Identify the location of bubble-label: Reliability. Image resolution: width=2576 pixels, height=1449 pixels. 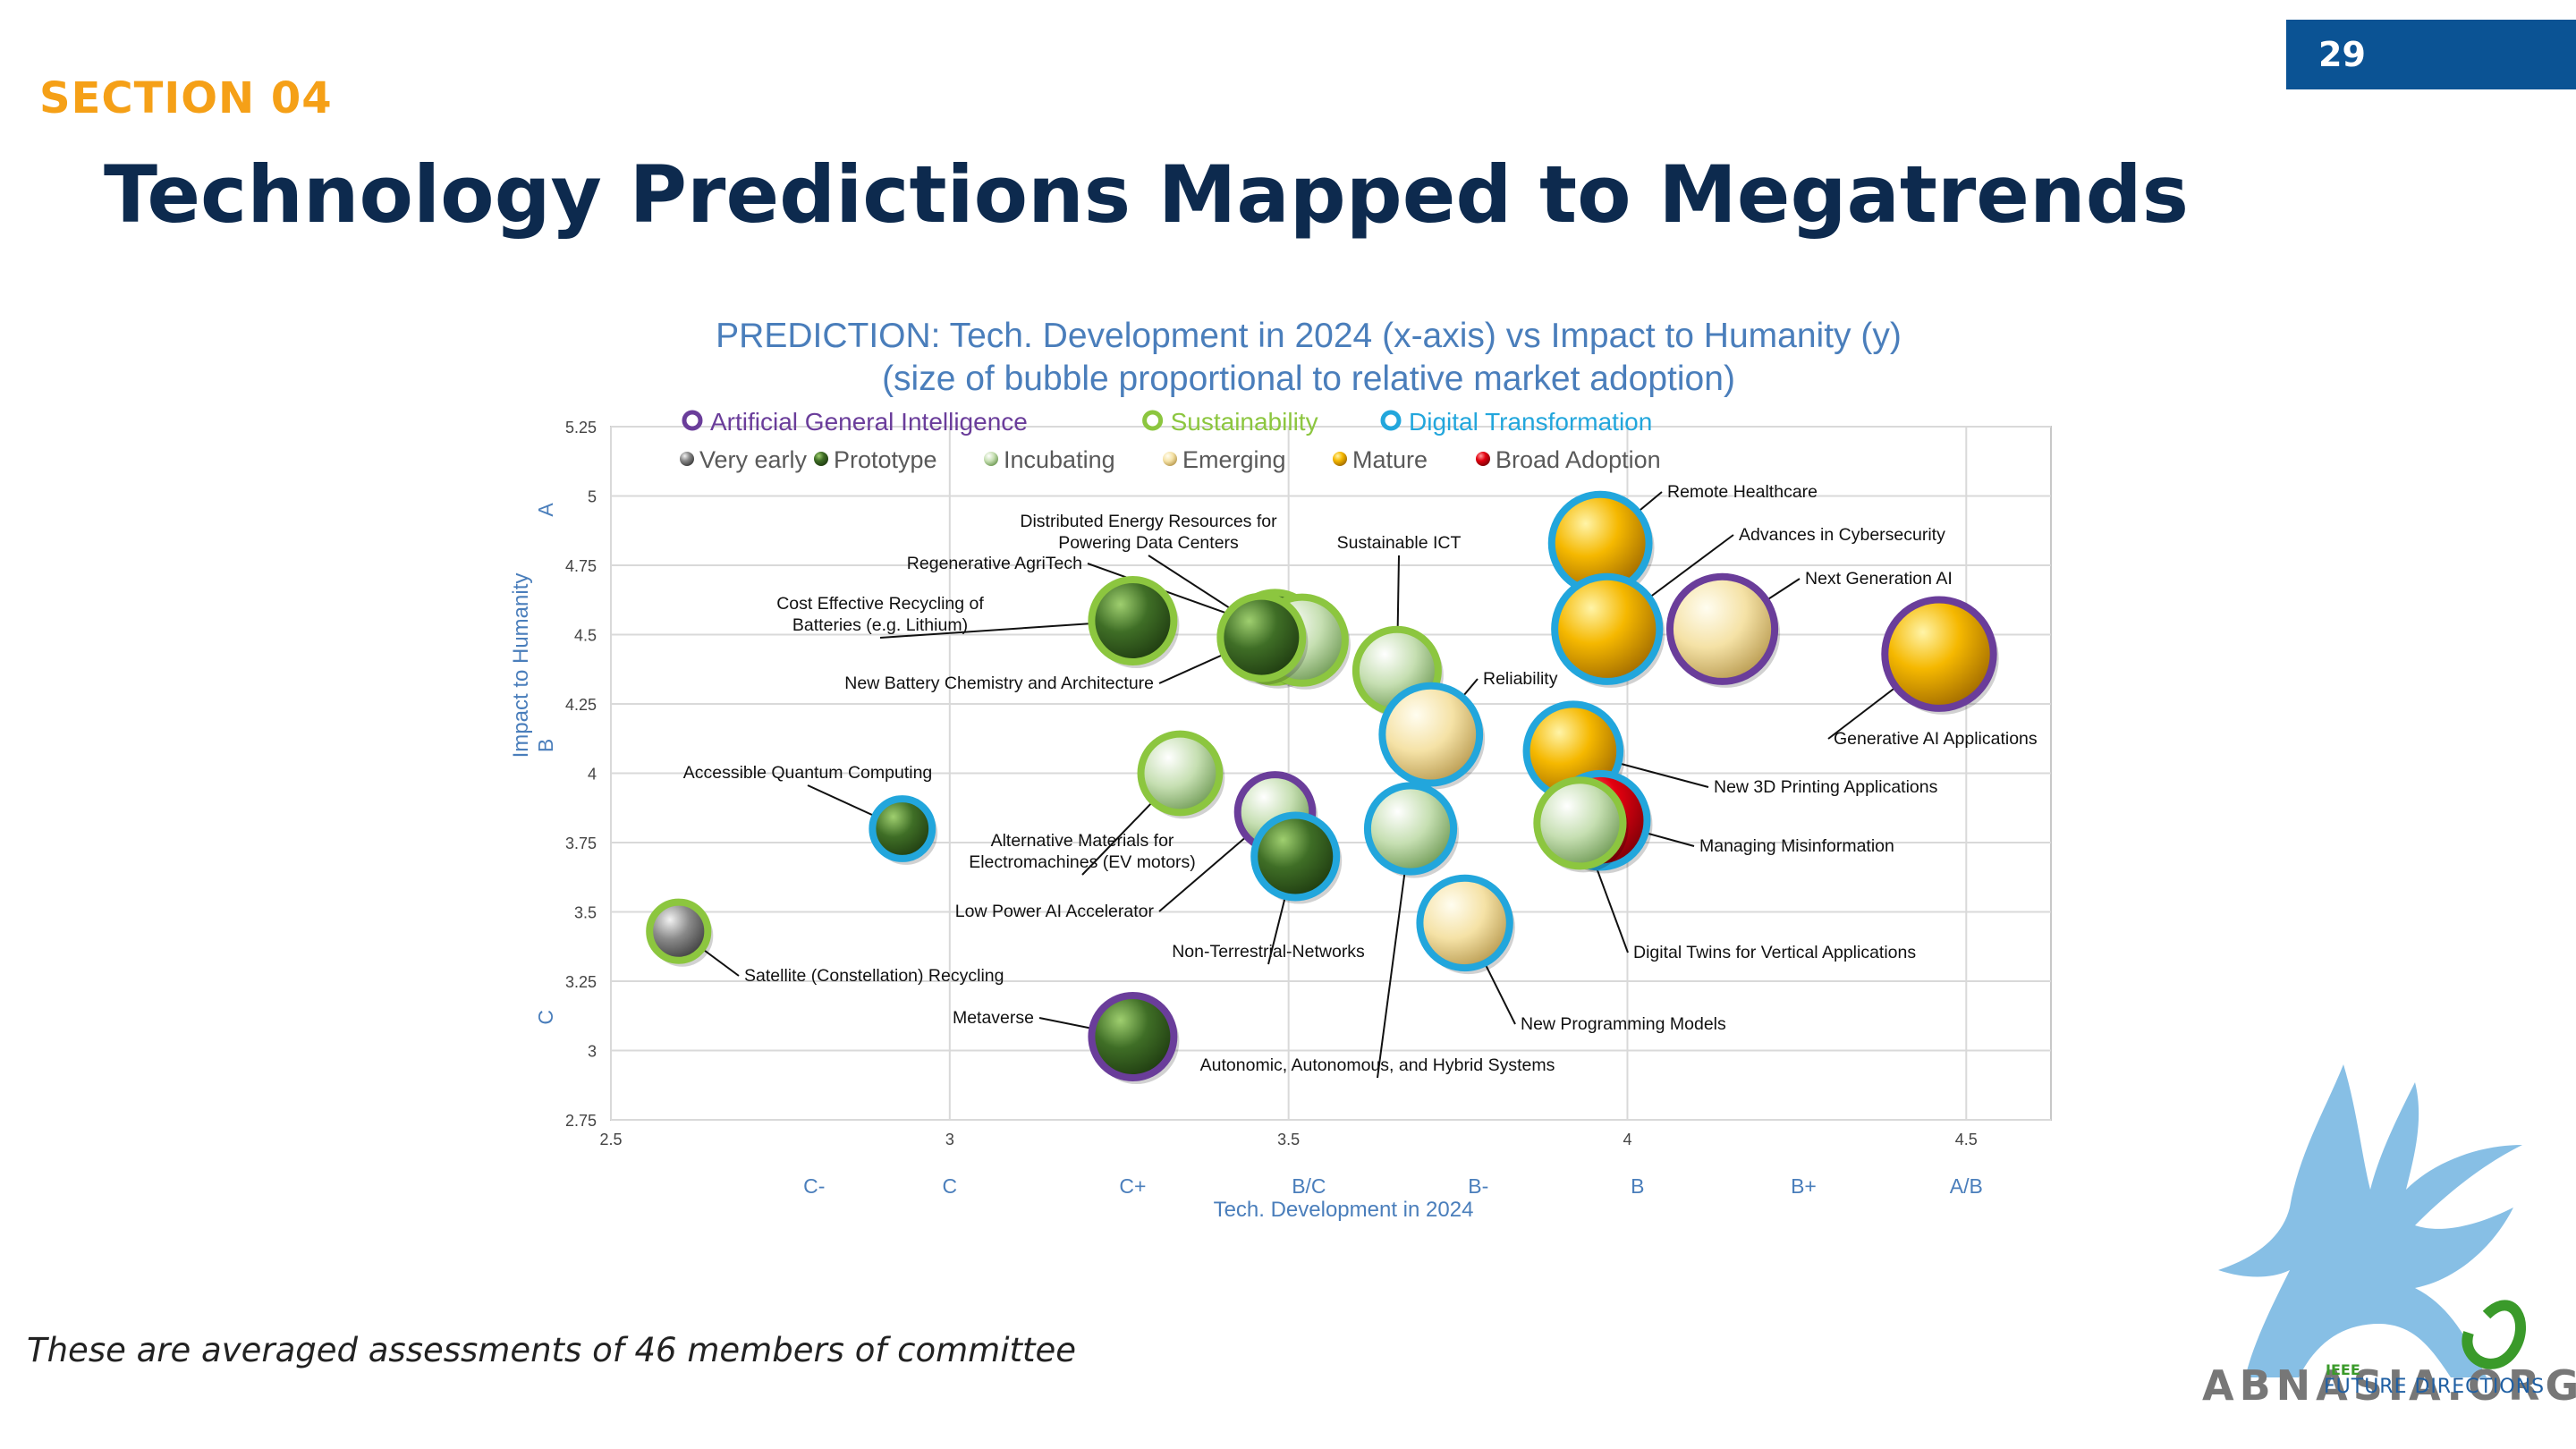
(1520, 679).